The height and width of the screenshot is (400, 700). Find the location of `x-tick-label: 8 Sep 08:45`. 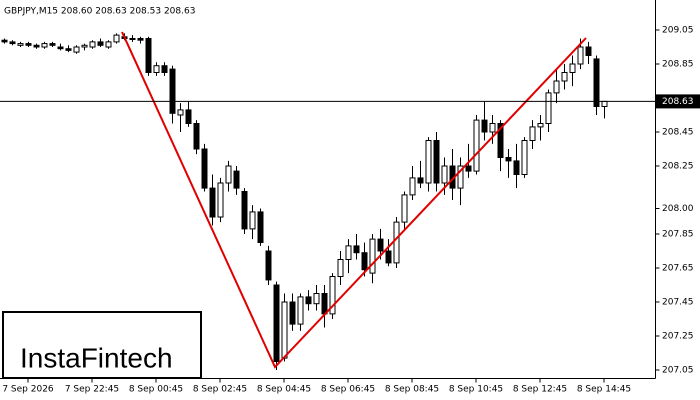

x-tick-label: 8 Sep 08:45 is located at coordinates (412, 390).